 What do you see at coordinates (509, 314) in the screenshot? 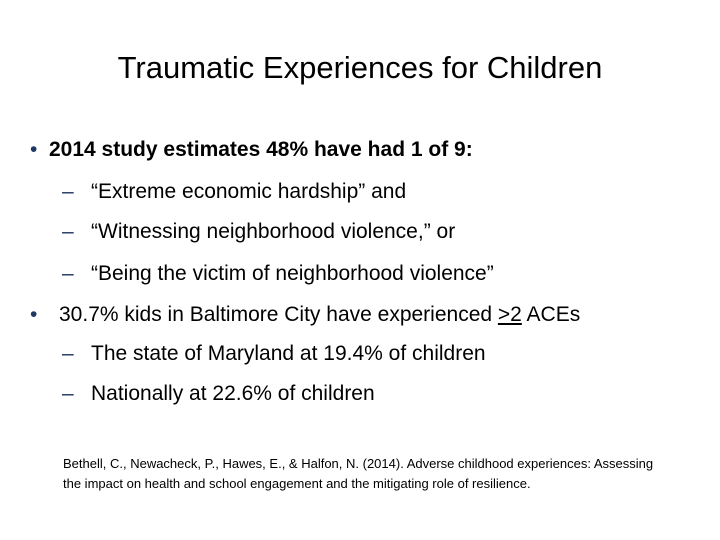
I see `bullet-2-emphasis: >2` at bounding box center [509, 314].